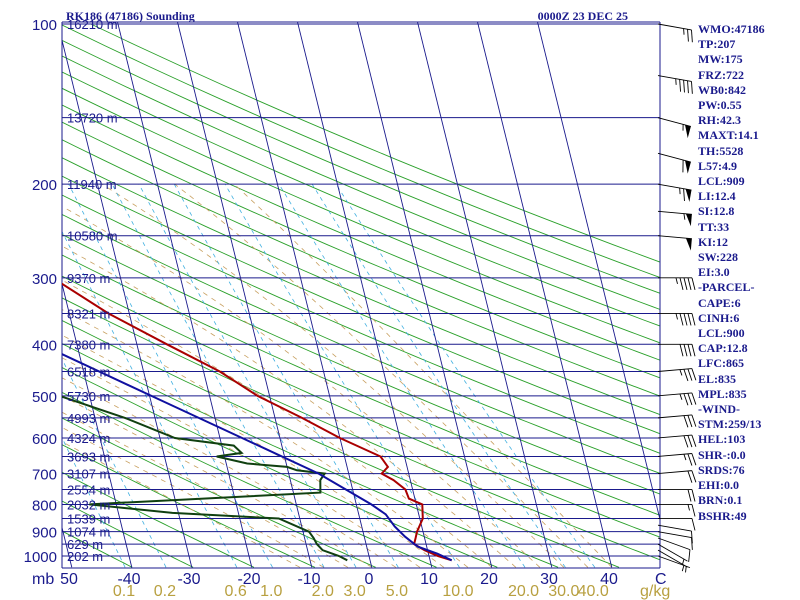  Describe the element at coordinates (721, 333) in the screenshot. I see `sounding-index-item: LCL:900` at that location.